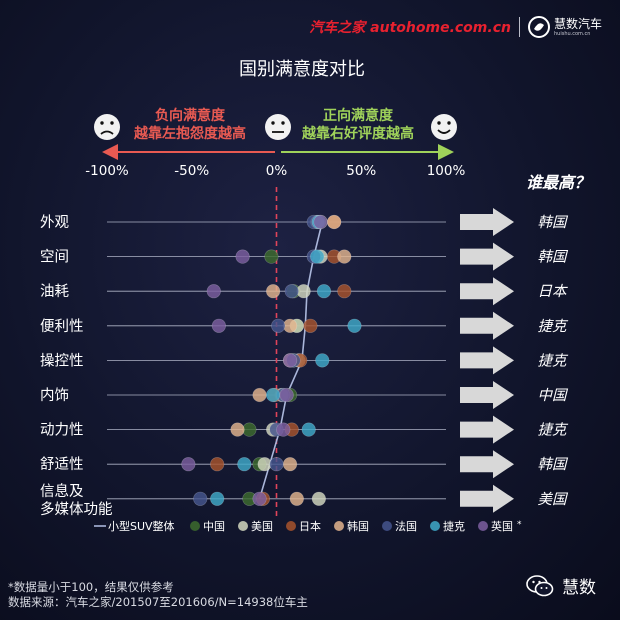 This screenshot has width=620, height=620. Describe the element at coordinates (538, 27) in the screenshot. I see `huishu-logo-icon` at that location.